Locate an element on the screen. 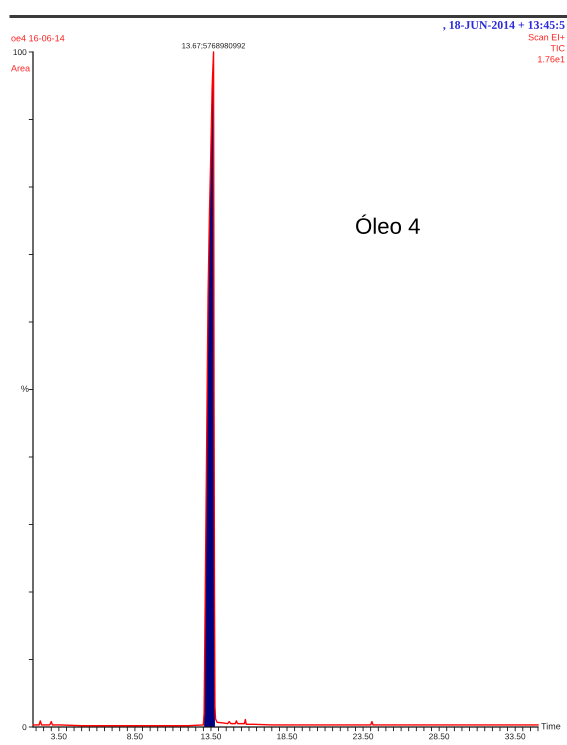  x-tick-label: 3.50 is located at coordinates (59, 736).